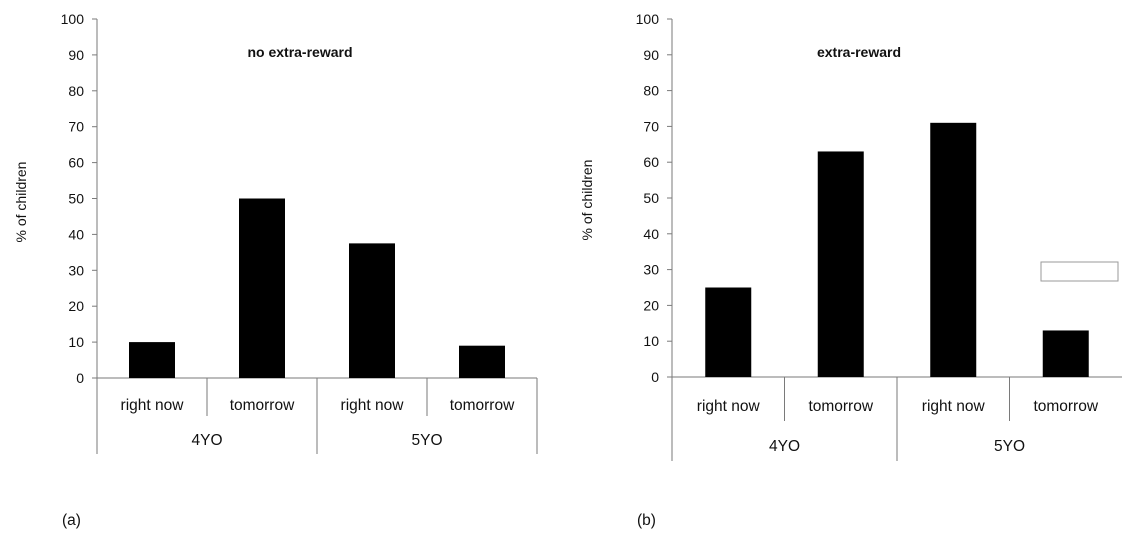 Image resolution: width=1122 pixels, height=538 pixels. What do you see at coordinates (76, 55) in the screenshot?
I see `chart1-y-tick-label: 90` at bounding box center [76, 55].